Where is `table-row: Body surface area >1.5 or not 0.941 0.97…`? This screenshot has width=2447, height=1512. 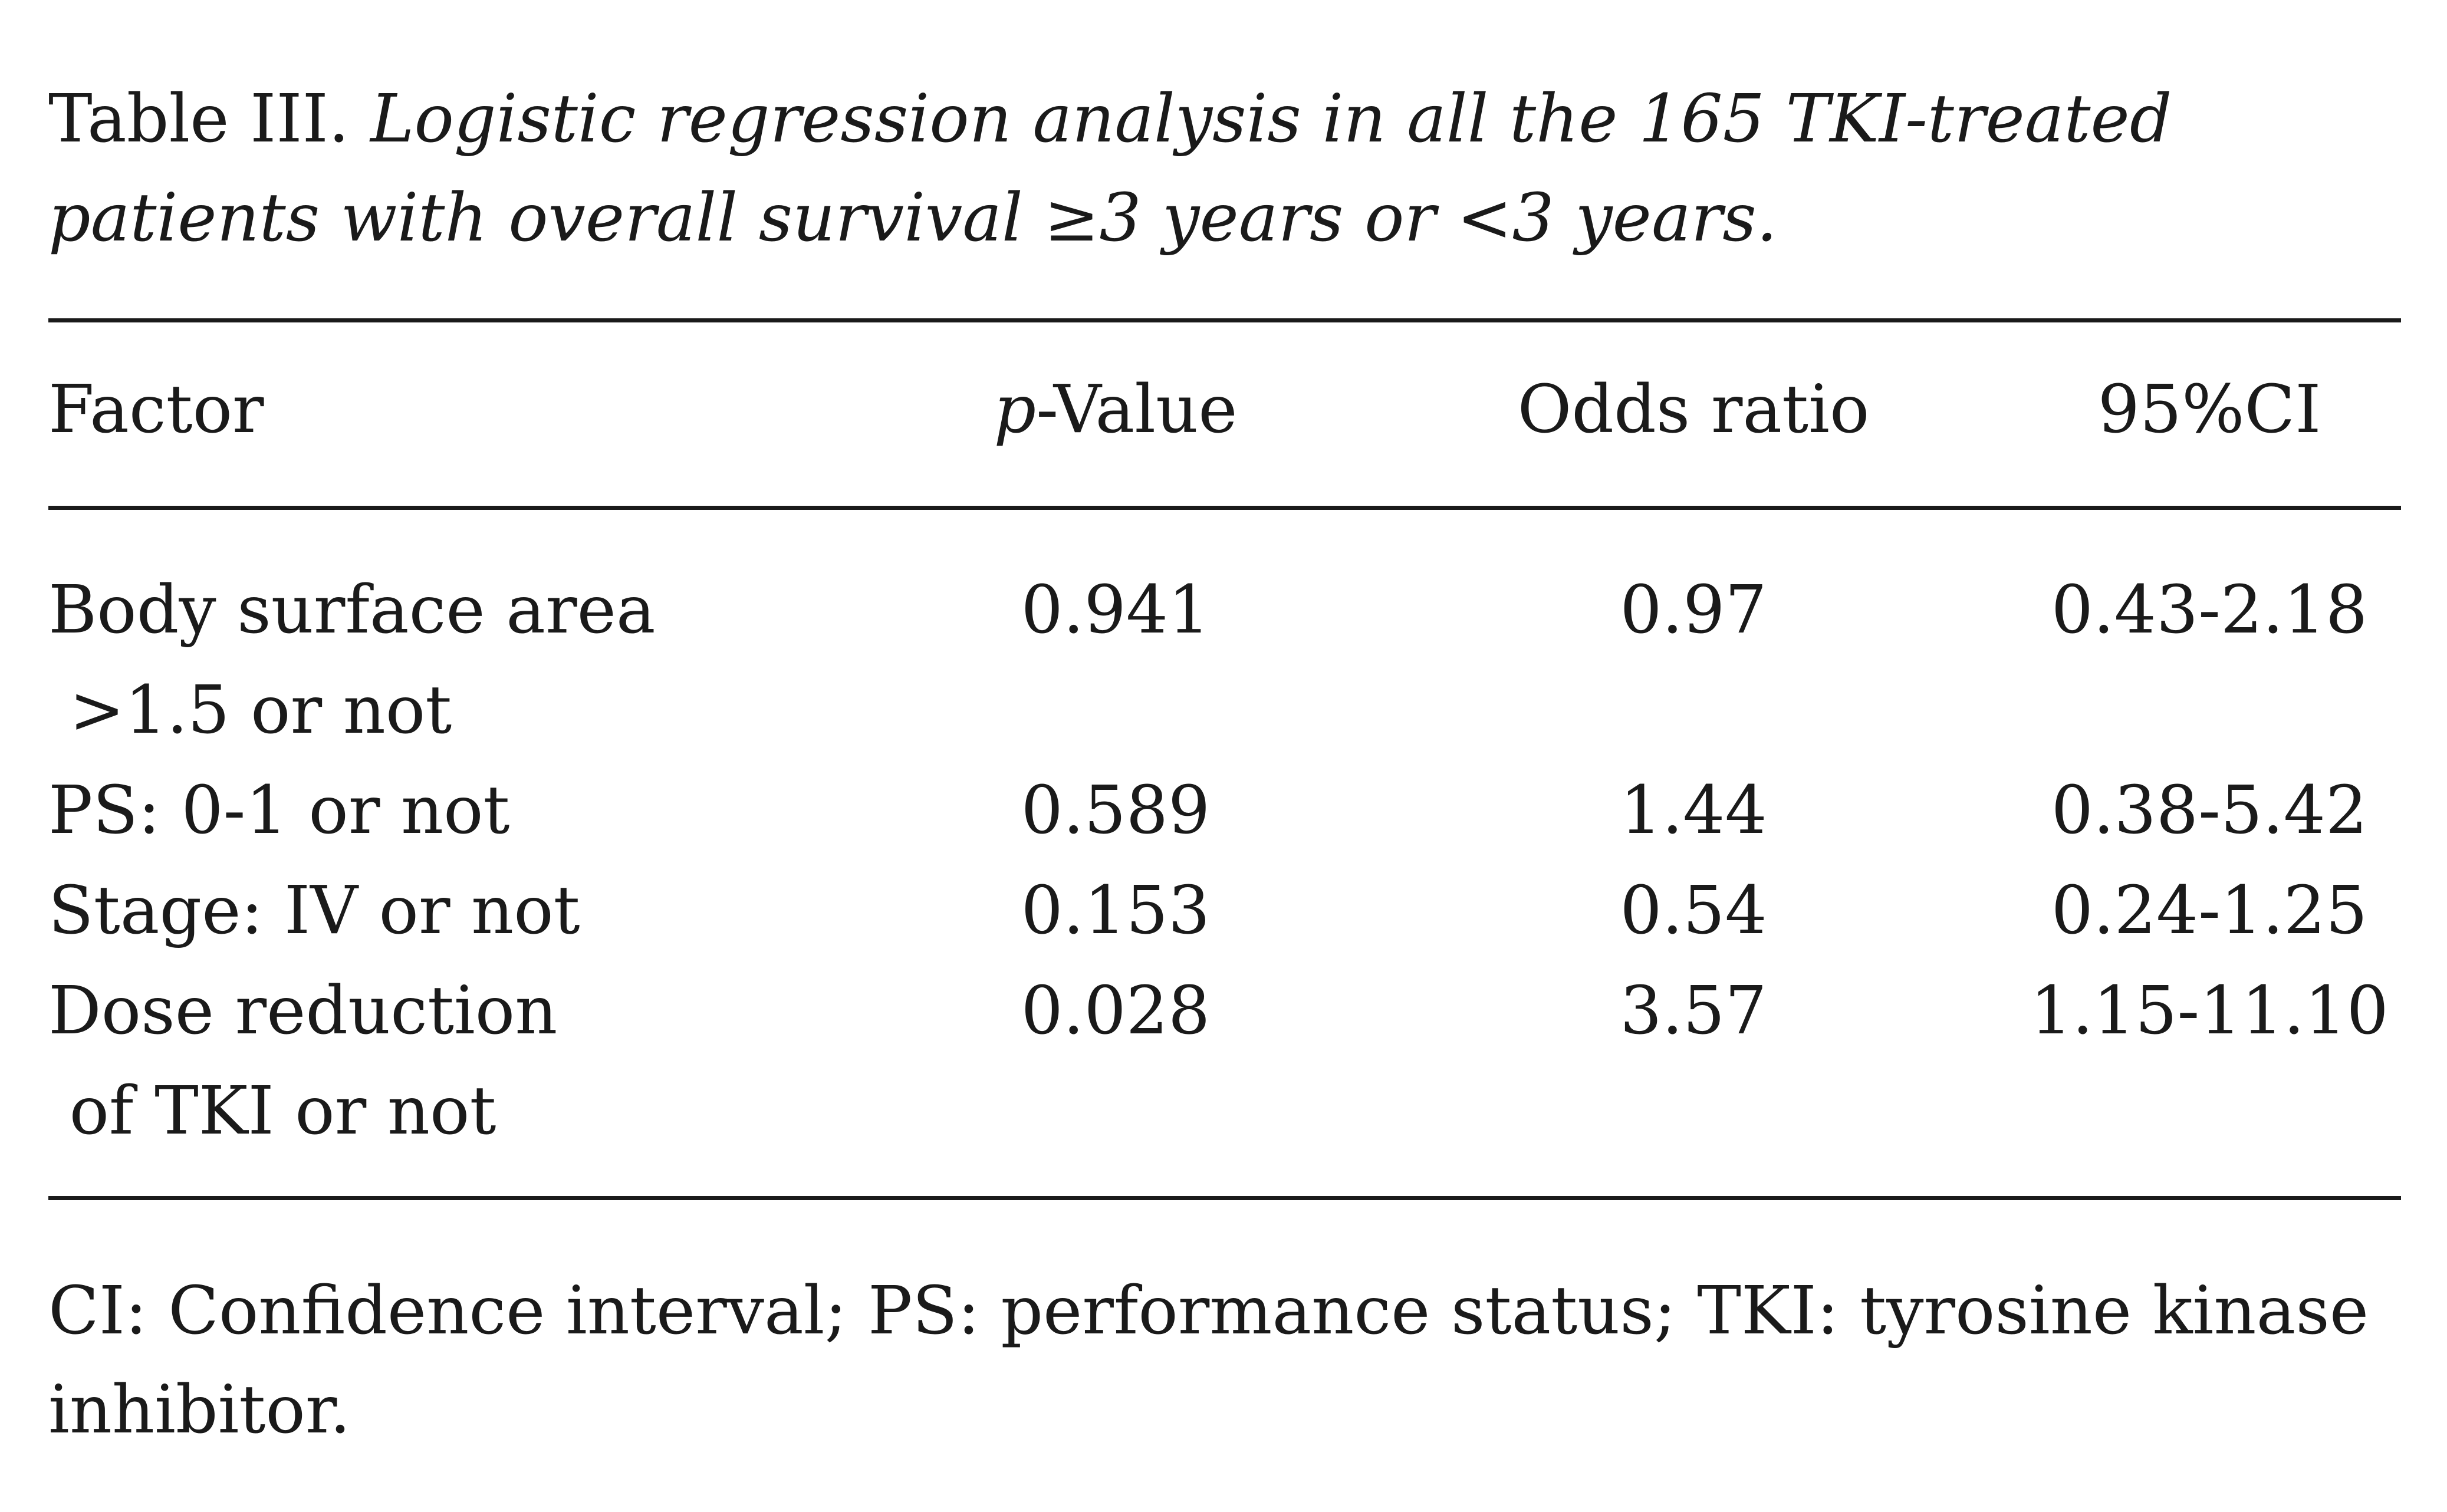 table-row: Body surface area >1.5 or not 0.941 0.97… is located at coordinates (1224, 660).